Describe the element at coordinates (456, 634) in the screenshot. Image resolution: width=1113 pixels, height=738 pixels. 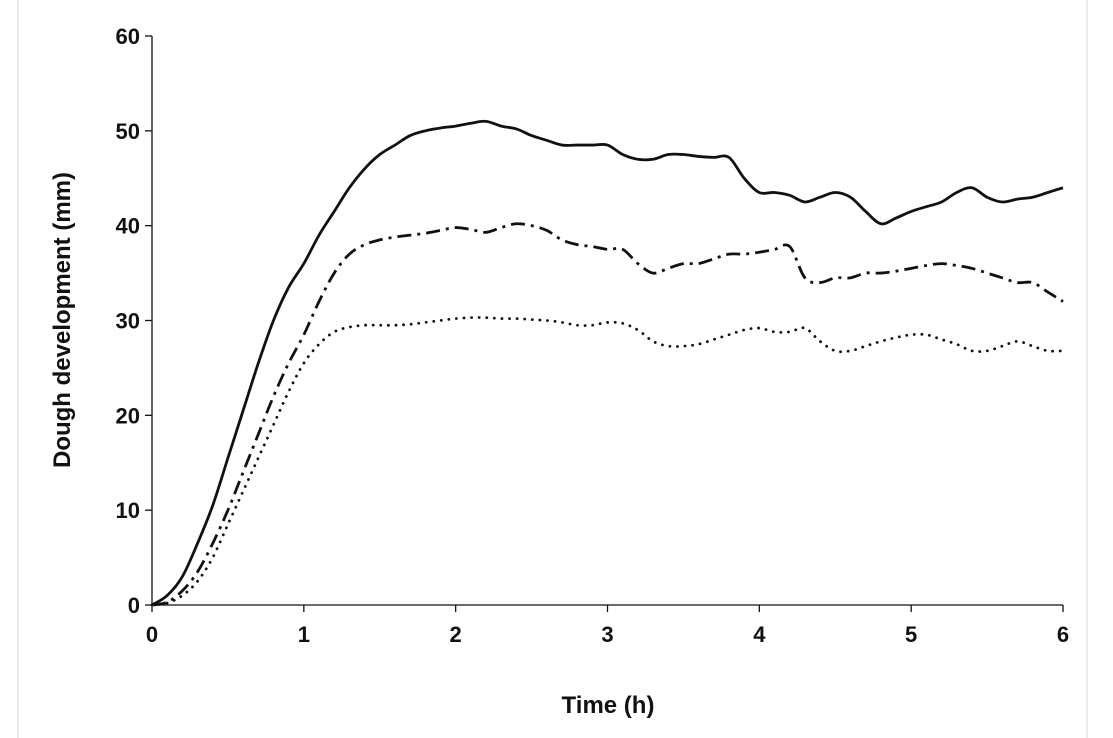
I see `x-tick-label: 2` at that location.